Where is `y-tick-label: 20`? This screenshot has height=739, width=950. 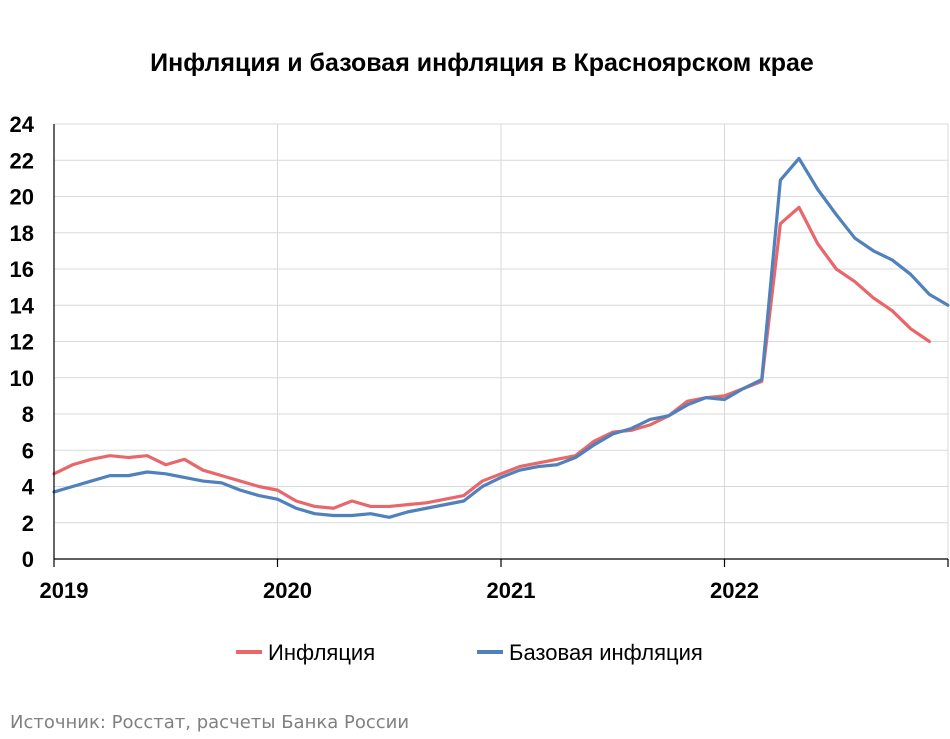
y-tick-label: 20 is located at coordinates (22, 197).